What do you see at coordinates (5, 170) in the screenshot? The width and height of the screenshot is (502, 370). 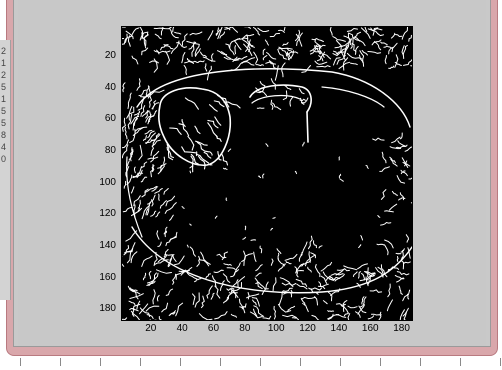 I see `left-panel-strip: 2 1 2 5 1 5 5 8 4 0` at bounding box center [5, 170].